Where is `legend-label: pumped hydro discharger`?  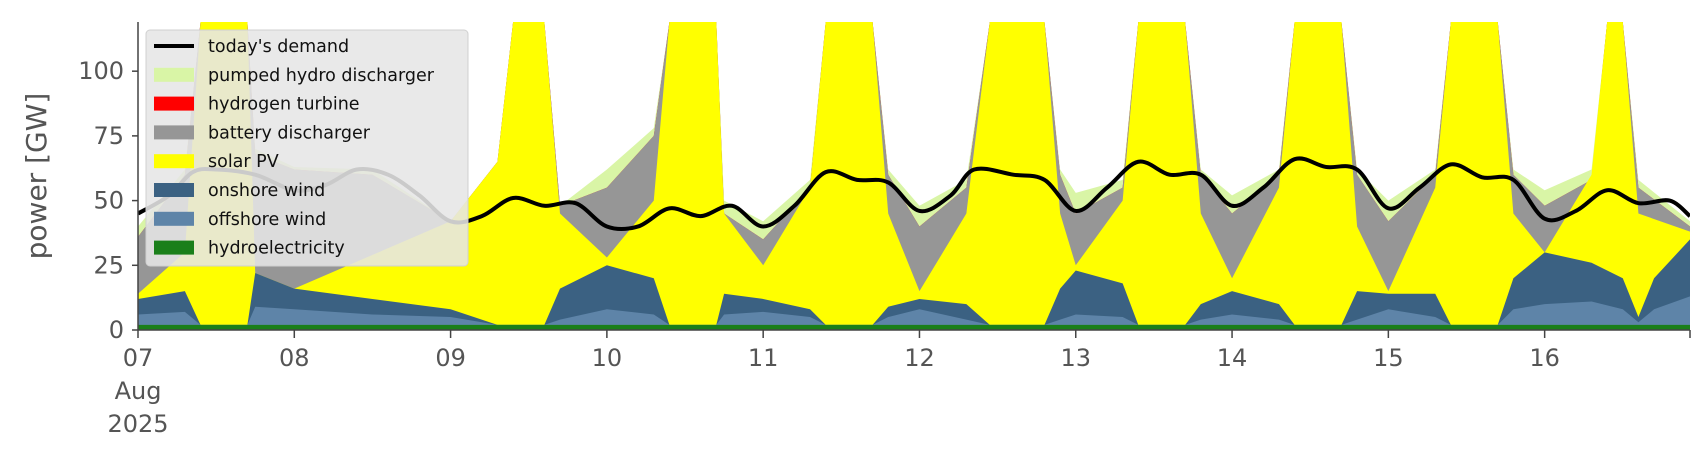 legend-label: pumped hydro discharger is located at coordinates (321, 76).